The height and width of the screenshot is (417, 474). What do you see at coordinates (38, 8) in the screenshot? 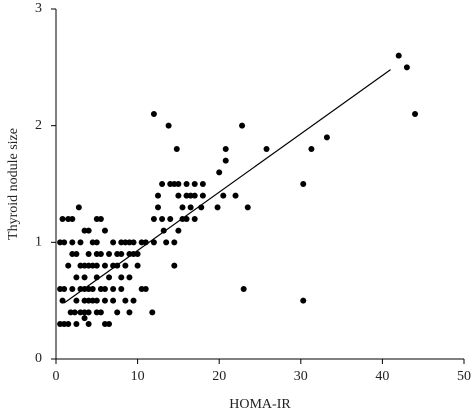
I see `y-tick-label: 3` at bounding box center [38, 8].